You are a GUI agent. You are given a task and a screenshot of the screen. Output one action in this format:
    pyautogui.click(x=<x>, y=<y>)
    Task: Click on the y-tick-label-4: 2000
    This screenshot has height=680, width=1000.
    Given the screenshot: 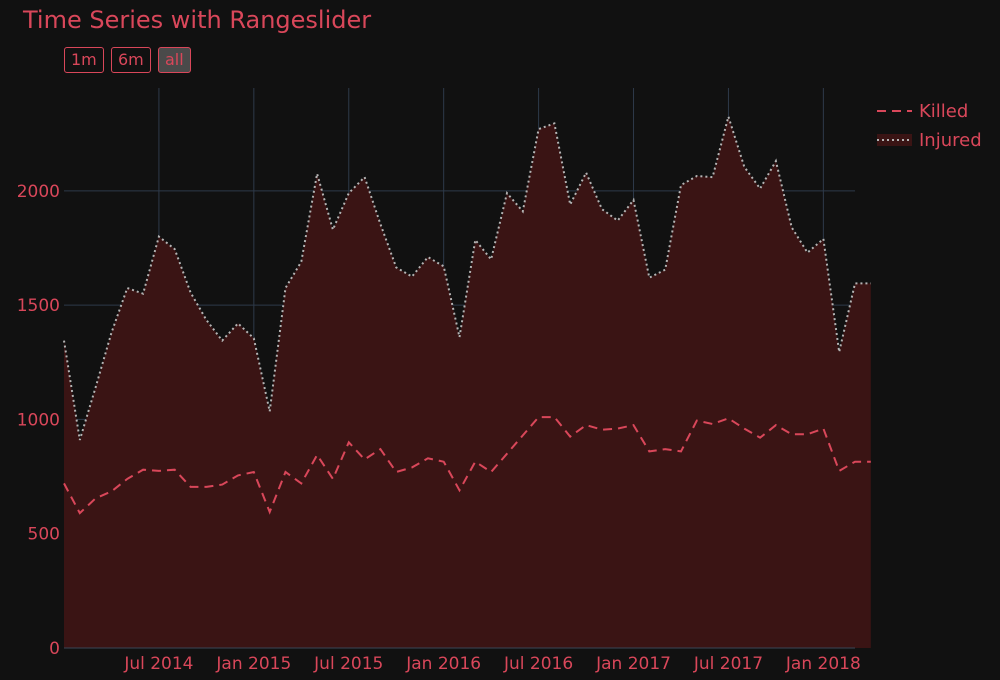 What is the action you would take?
    pyautogui.click(x=38, y=192)
    